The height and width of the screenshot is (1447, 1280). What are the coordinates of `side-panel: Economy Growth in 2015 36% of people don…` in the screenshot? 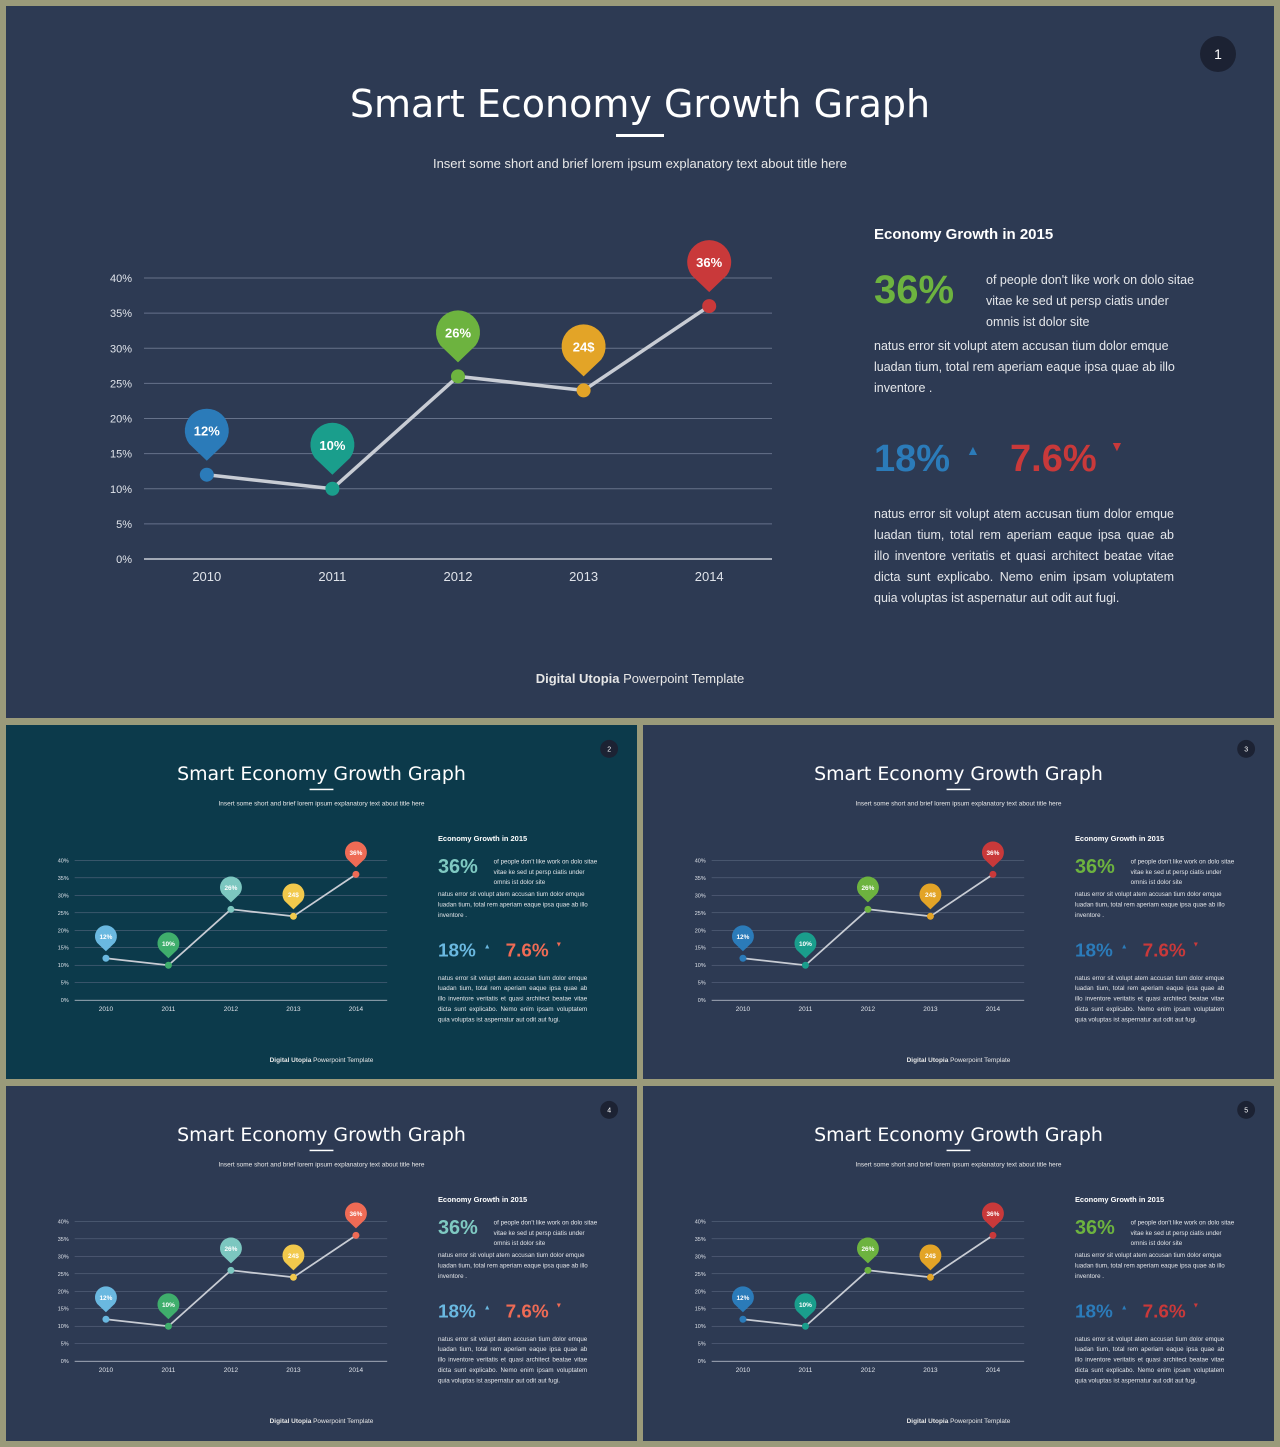 It's located at (1039, 415).